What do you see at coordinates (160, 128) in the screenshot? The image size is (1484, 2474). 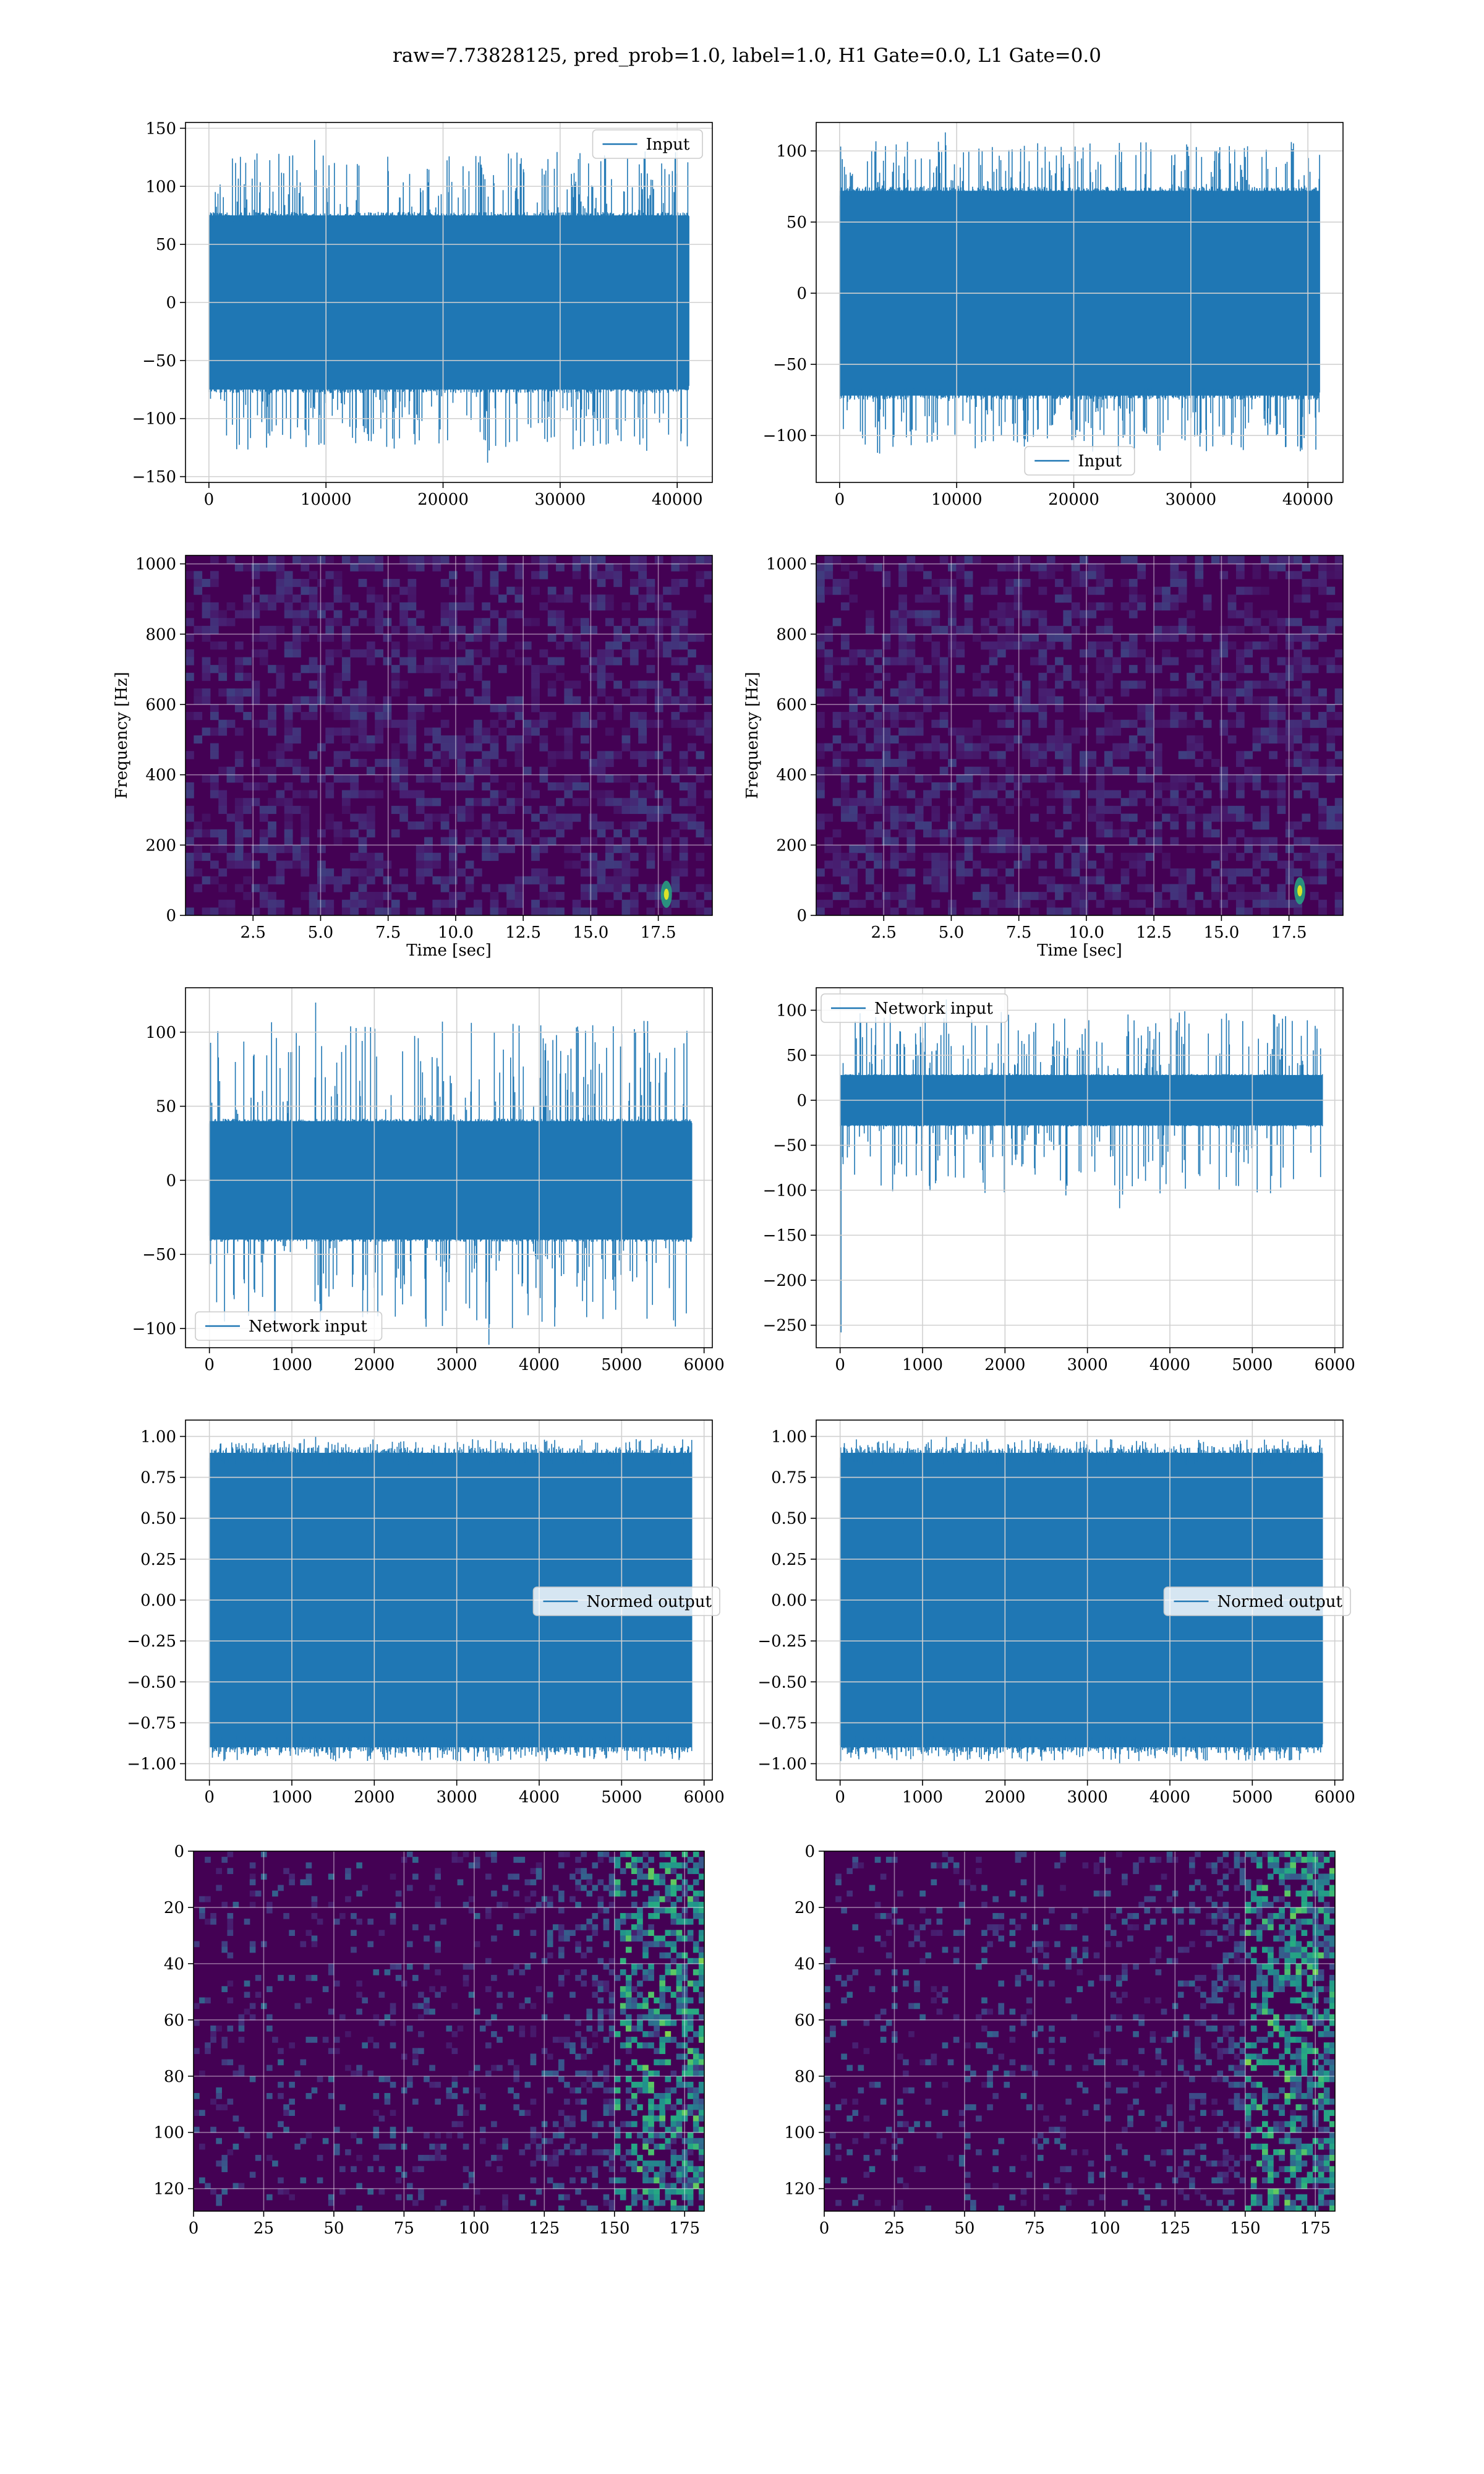 I see `y-tick-label: 150` at bounding box center [160, 128].